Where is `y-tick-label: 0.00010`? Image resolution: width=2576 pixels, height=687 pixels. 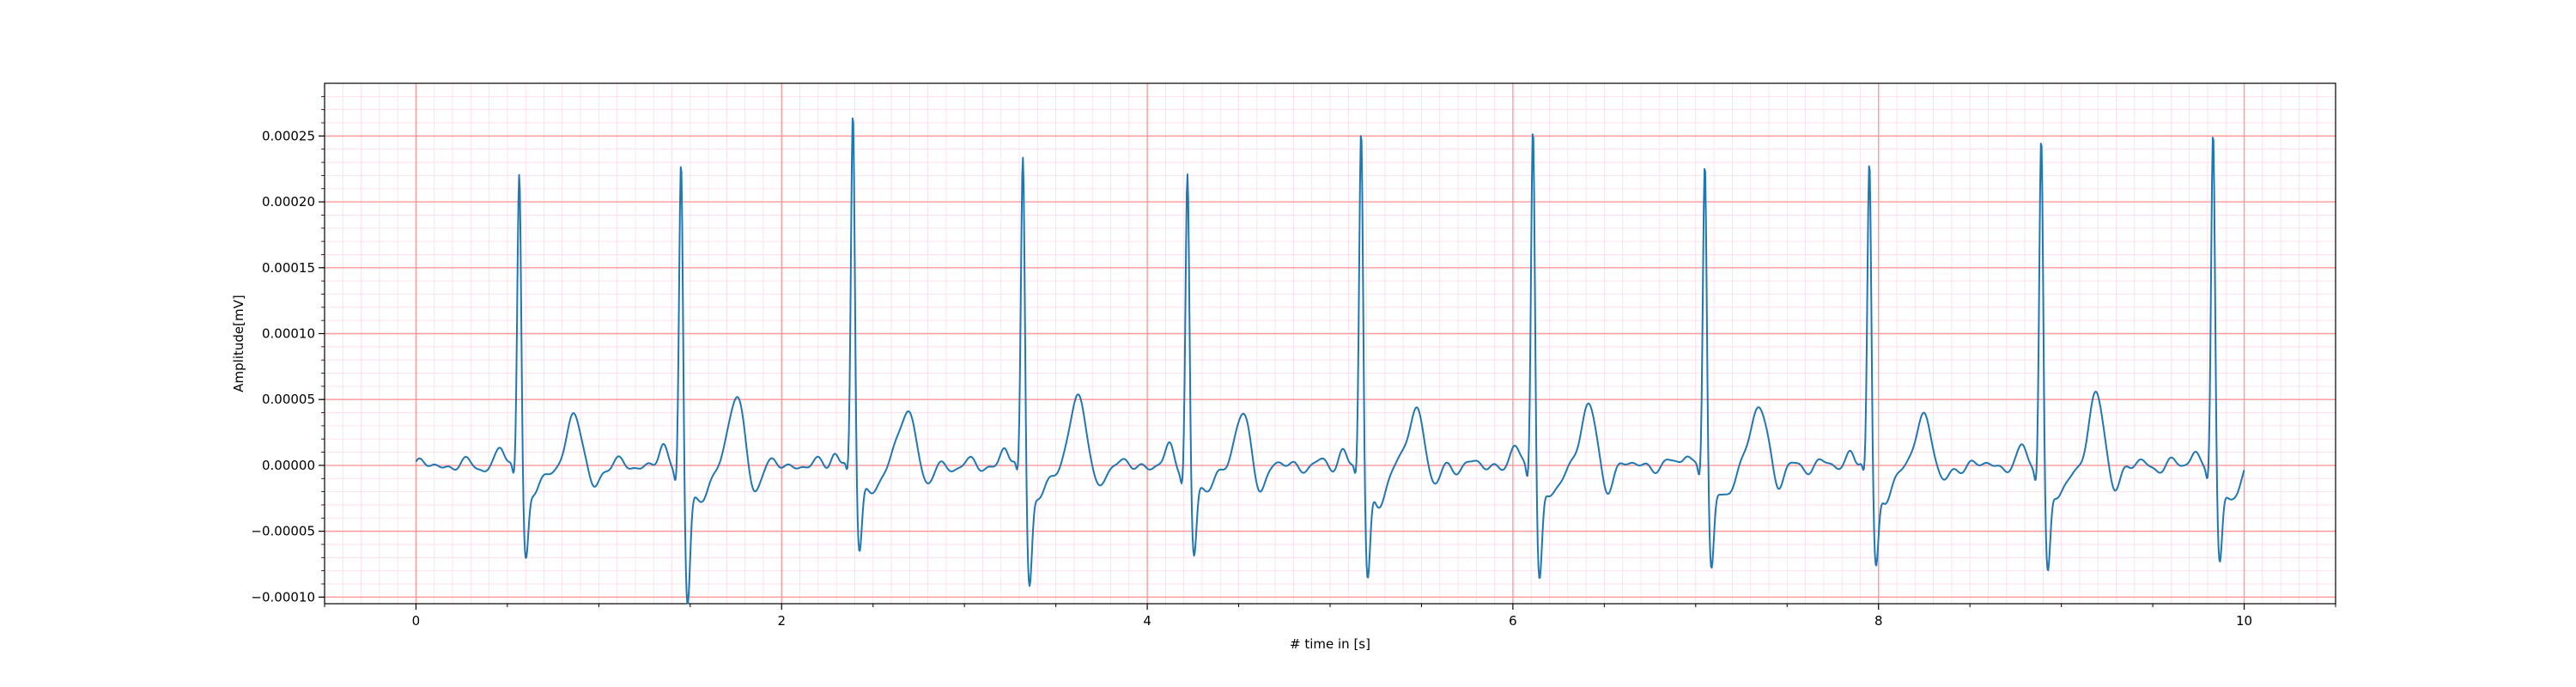
y-tick-label: 0.00010 is located at coordinates (289, 333).